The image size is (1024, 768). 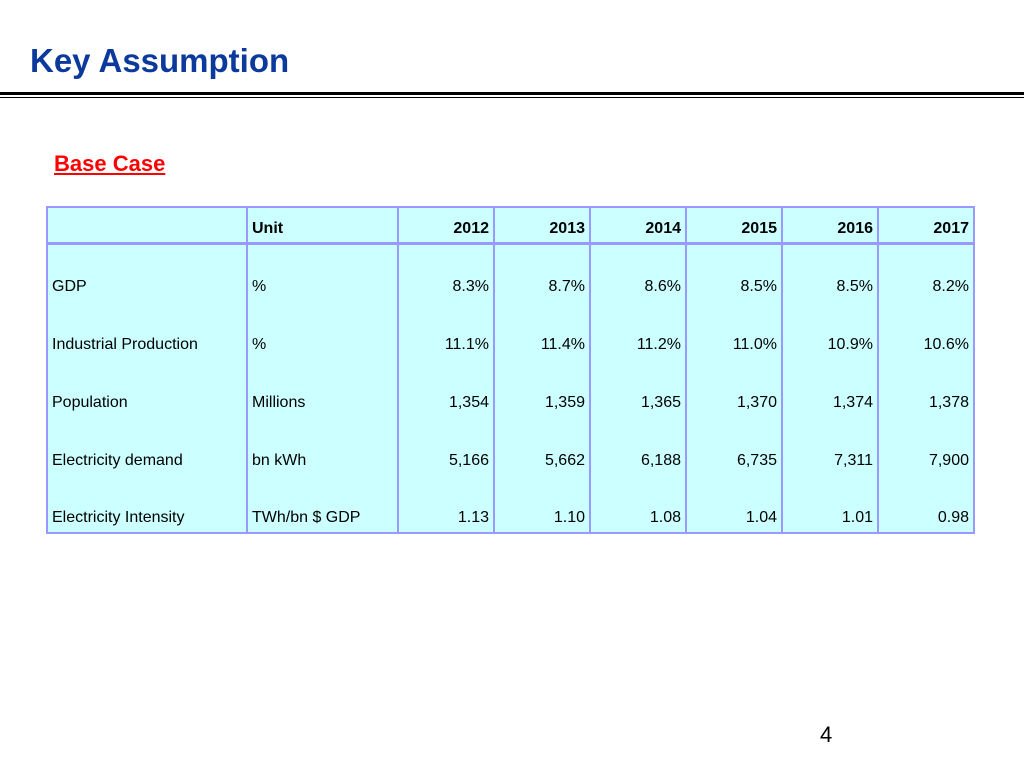 I want to click on value-cell: 1,374, so click(x=830, y=388).